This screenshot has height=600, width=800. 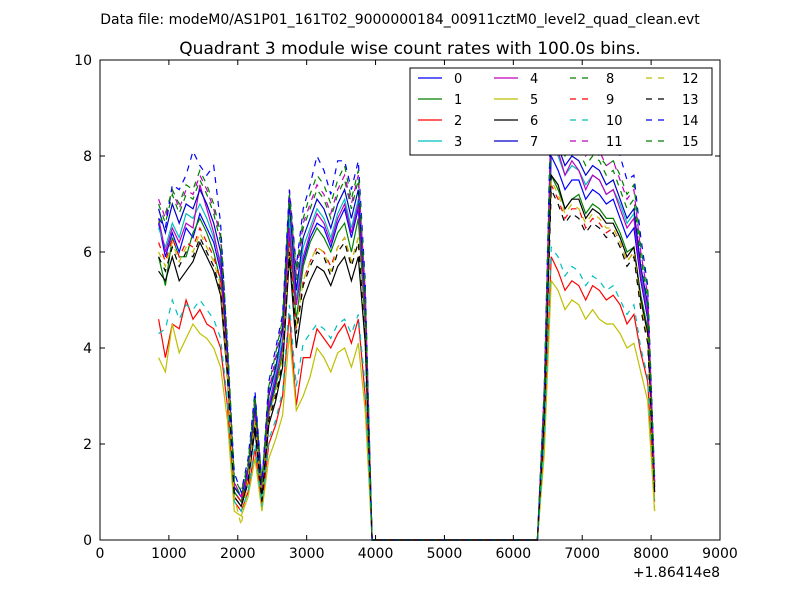 What do you see at coordinates (100, 554) in the screenshot?
I see `x-tick-label: 0` at bounding box center [100, 554].